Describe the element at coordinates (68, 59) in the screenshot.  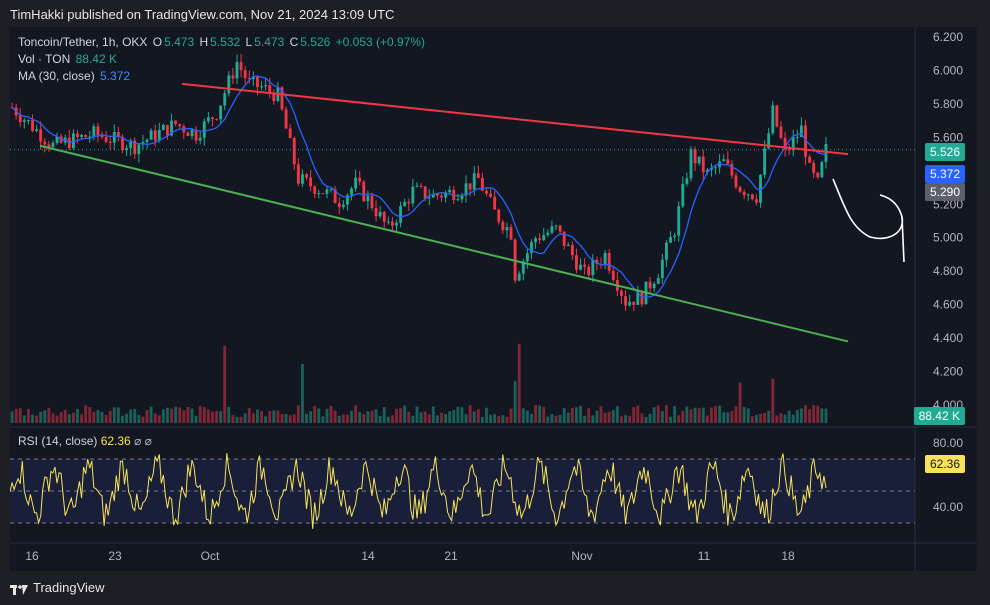
I see `volume-legend: Vol · TON 88.42 K` at that location.